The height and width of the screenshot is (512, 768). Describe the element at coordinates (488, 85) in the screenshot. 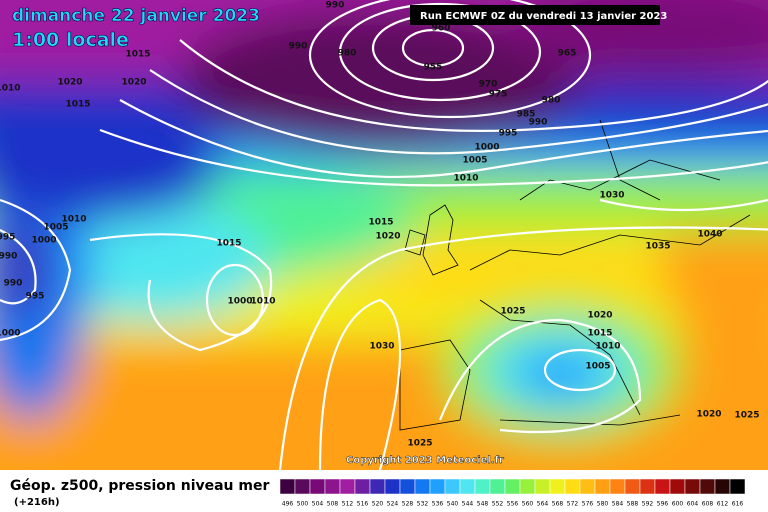

I see `isobar-label: 970` at that location.